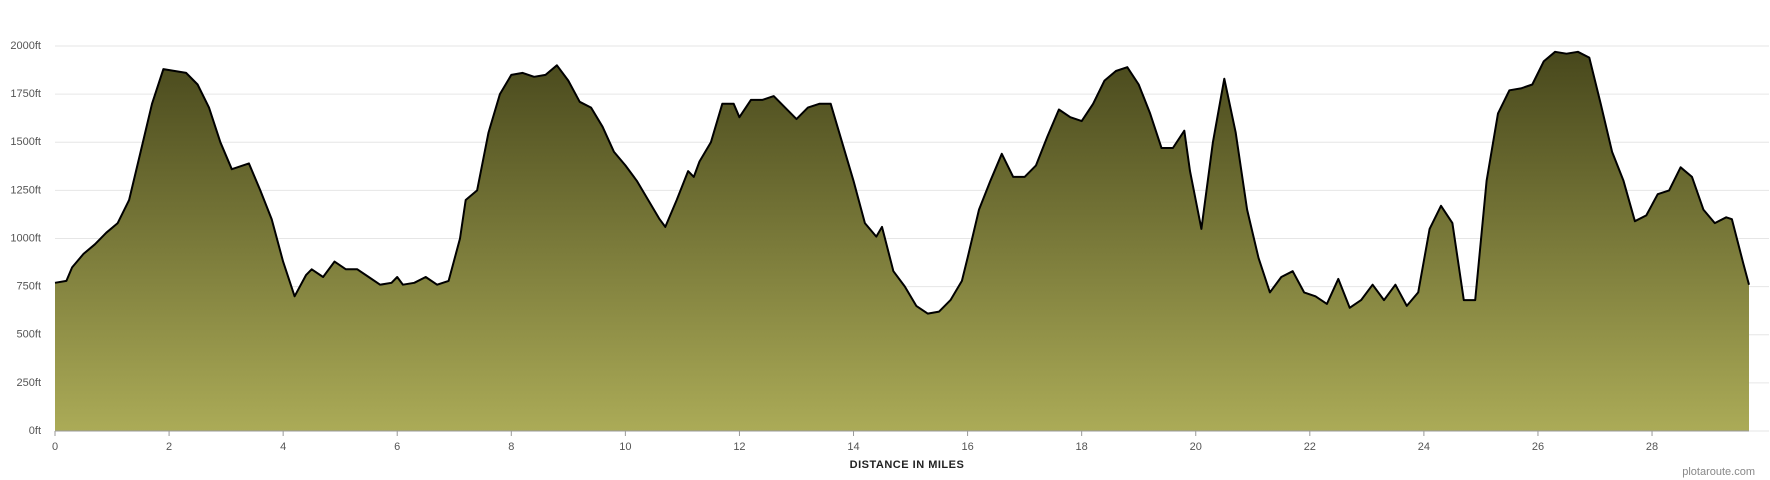  What do you see at coordinates (25, 238) in the screenshot?
I see `y-tick-label: 1000ft` at bounding box center [25, 238].